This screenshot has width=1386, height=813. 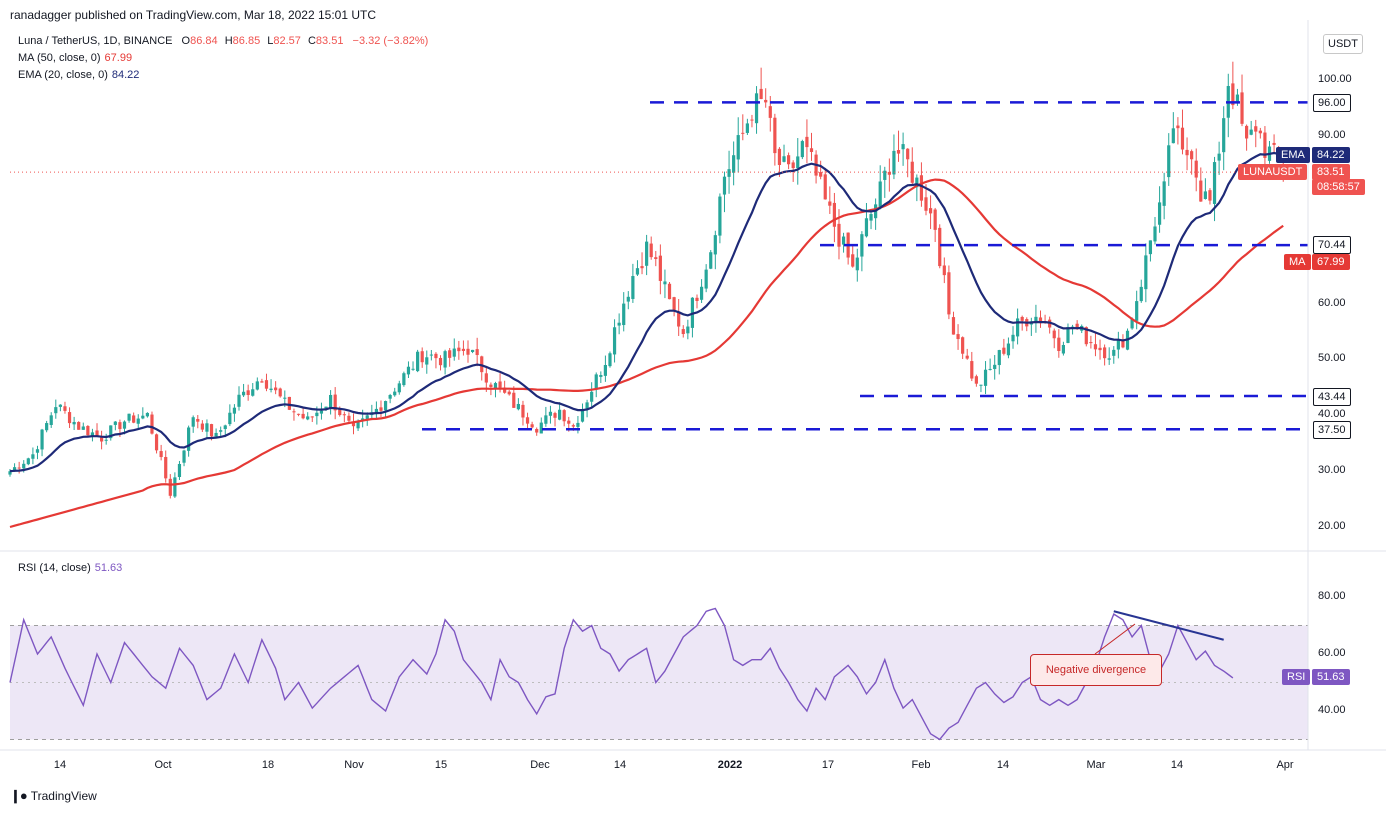 What do you see at coordinates (1096, 670) in the screenshot?
I see `negative-divergence-annotation: Negative divergence` at bounding box center [1096, 670].